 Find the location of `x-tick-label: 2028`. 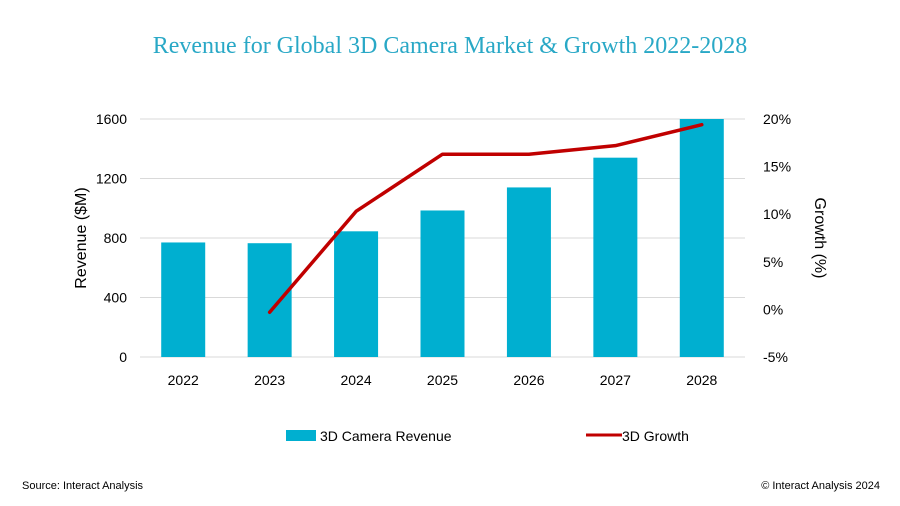

x-tick-label: 2028 is located at coordinates (701, 380).